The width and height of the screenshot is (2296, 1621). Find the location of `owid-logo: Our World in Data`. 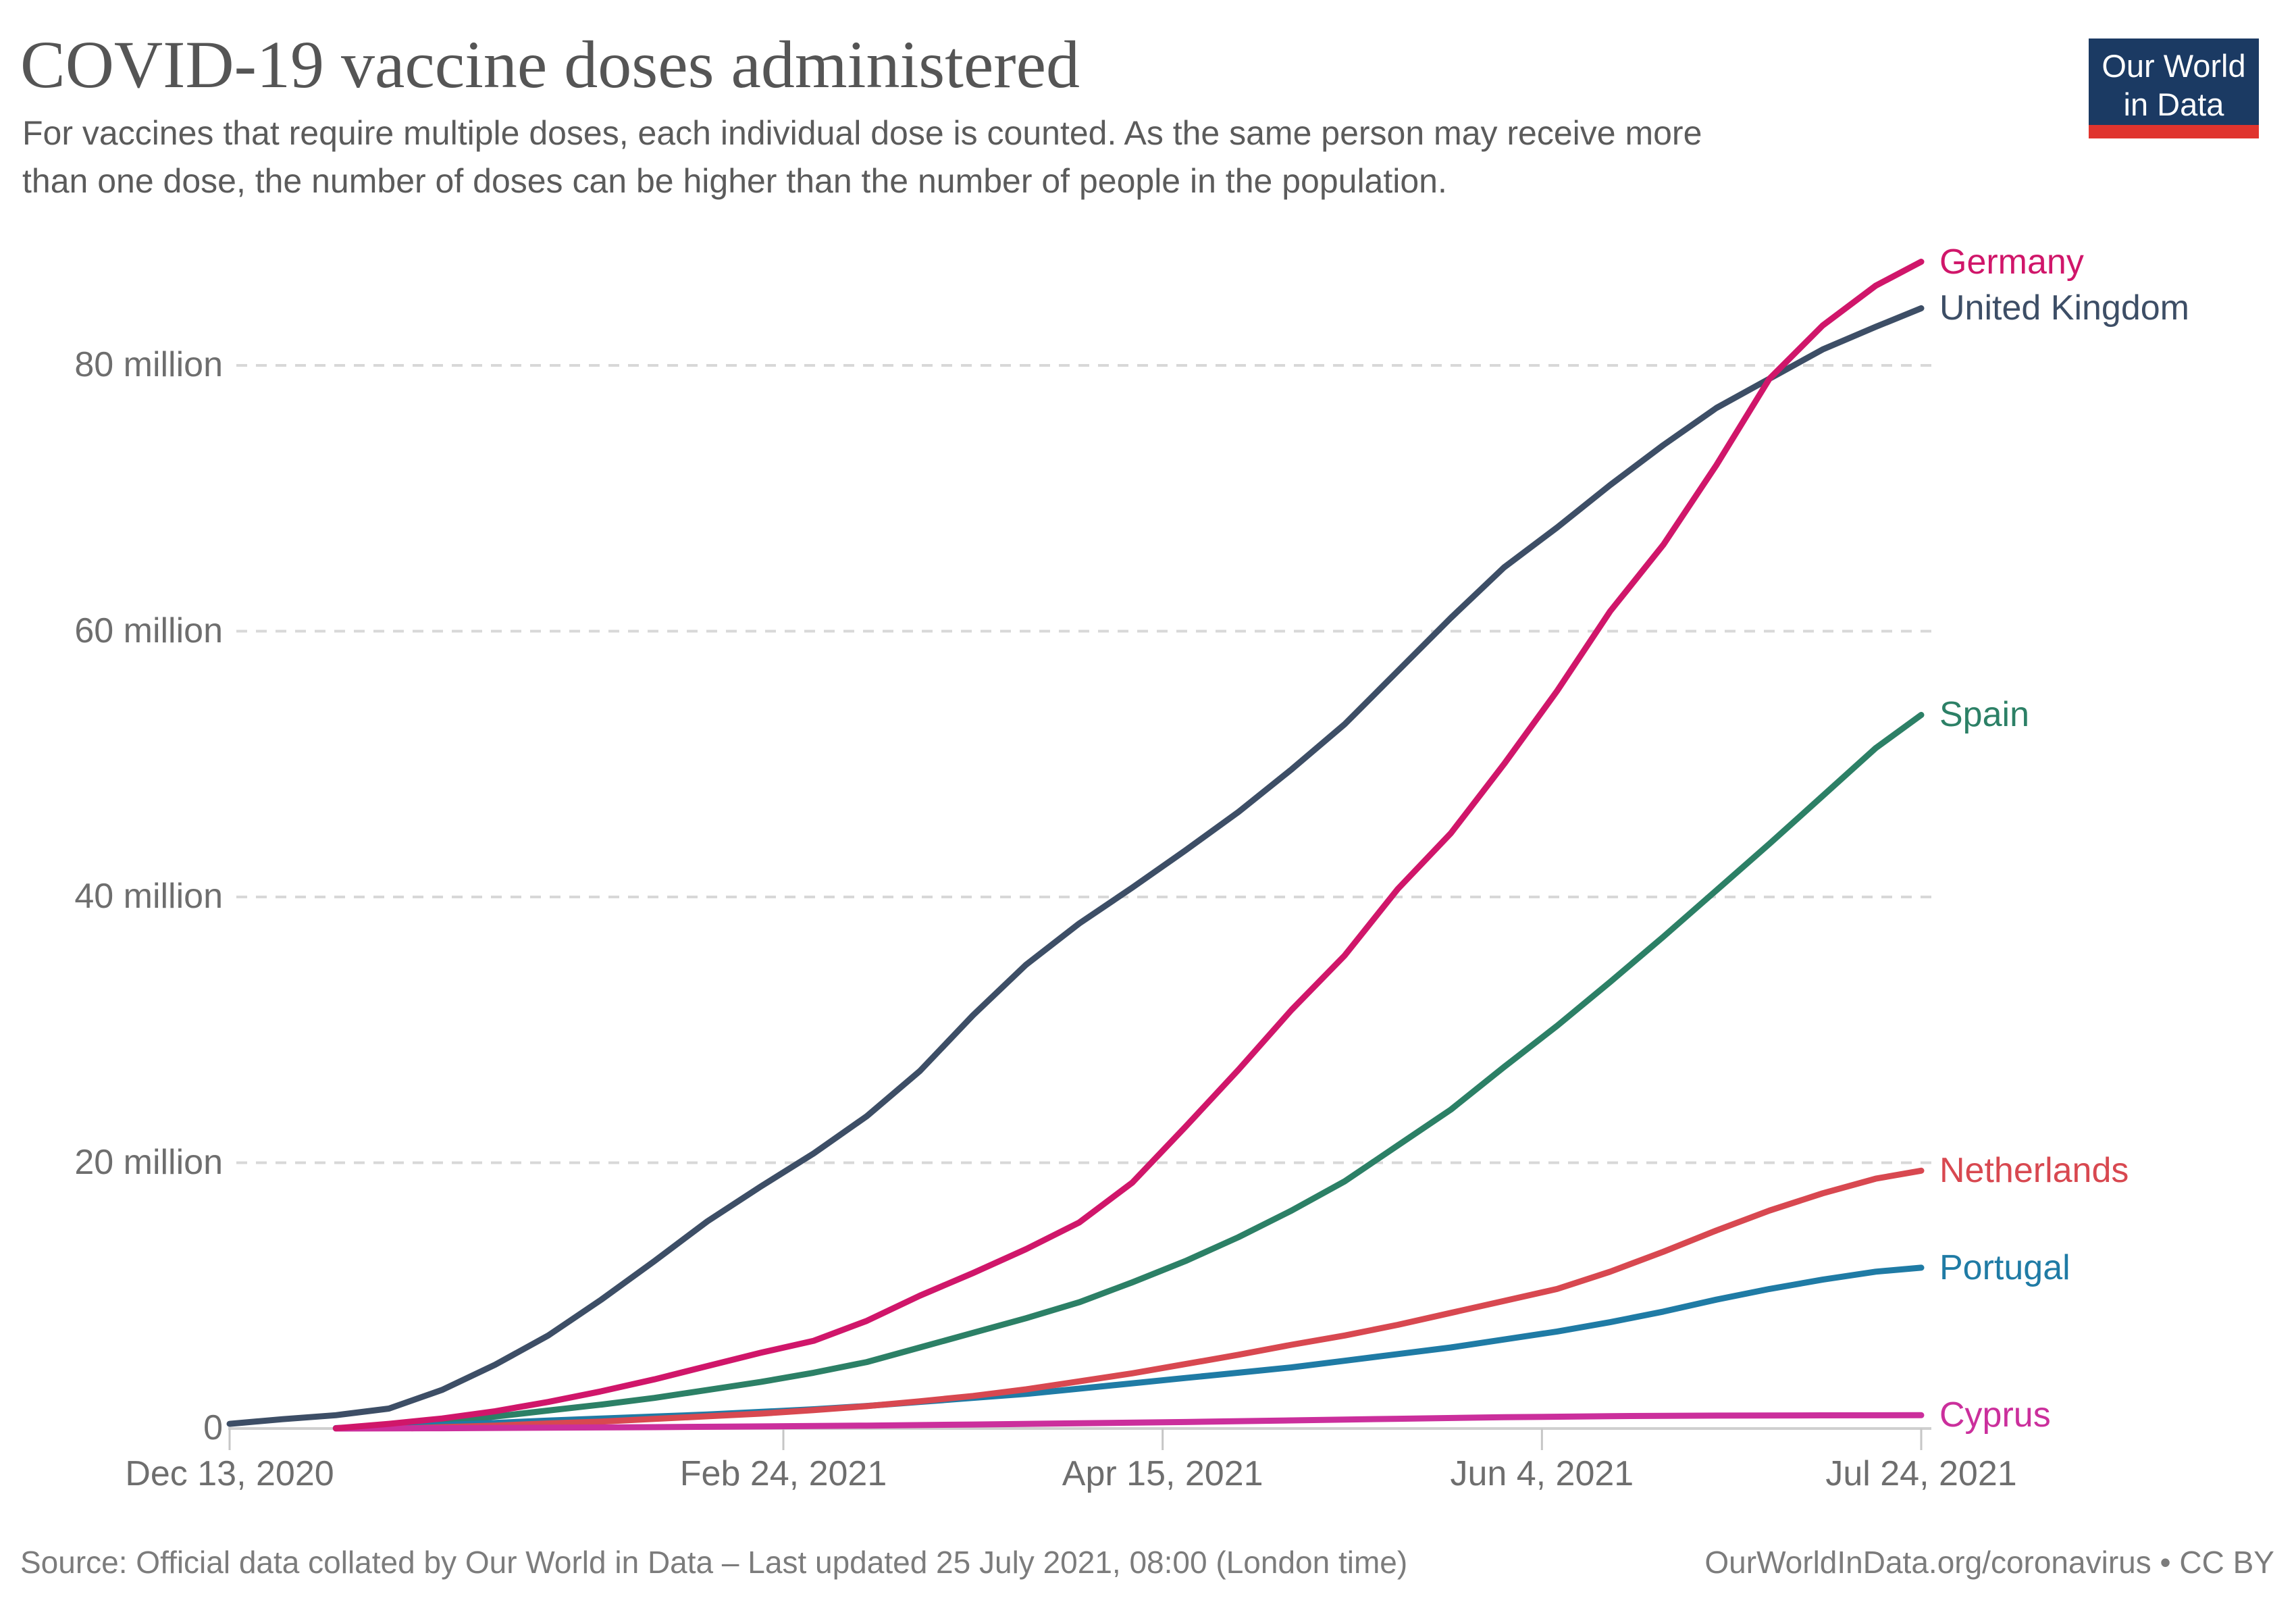

owid-logo: Our World in Data is located at coordinates (2174, 88).